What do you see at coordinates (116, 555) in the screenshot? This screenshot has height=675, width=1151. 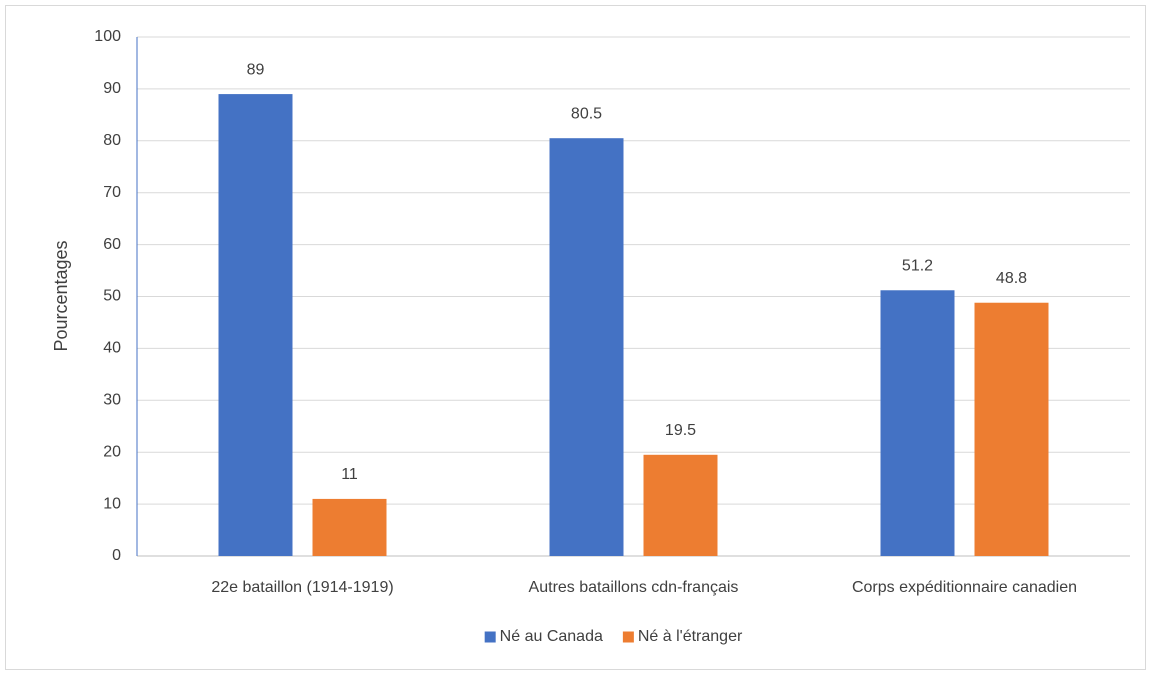 I see `y-tick-label: 0` at bounding box center [116, 555].